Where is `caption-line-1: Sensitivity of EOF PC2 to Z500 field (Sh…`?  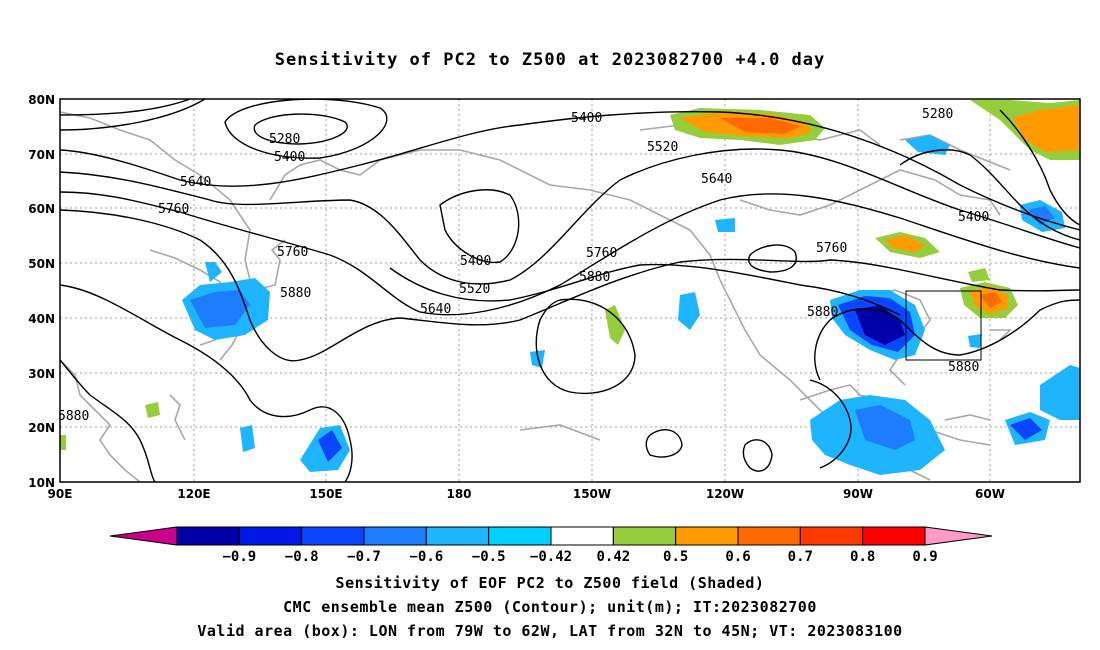
caption-line-1: Sensitivity of EOF PC2 to Z500 field (Sh… is located at coordinates (550, 583).